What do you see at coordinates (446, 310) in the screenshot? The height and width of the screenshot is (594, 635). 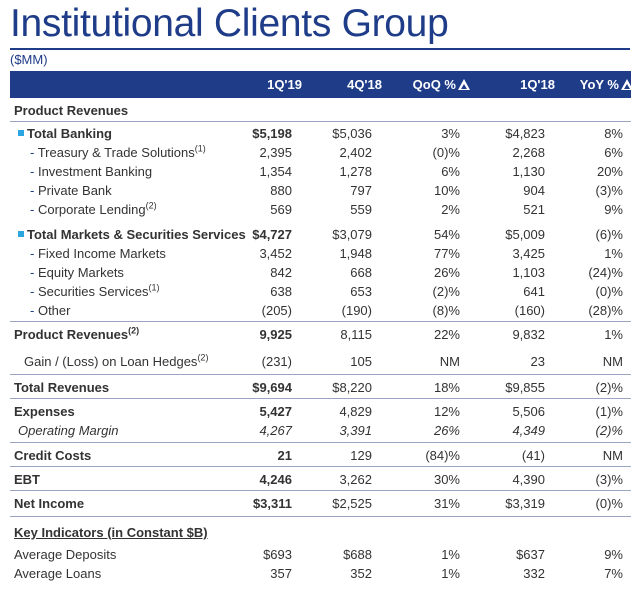 I see `cell: (8)%` at bounding box center [446, 310].